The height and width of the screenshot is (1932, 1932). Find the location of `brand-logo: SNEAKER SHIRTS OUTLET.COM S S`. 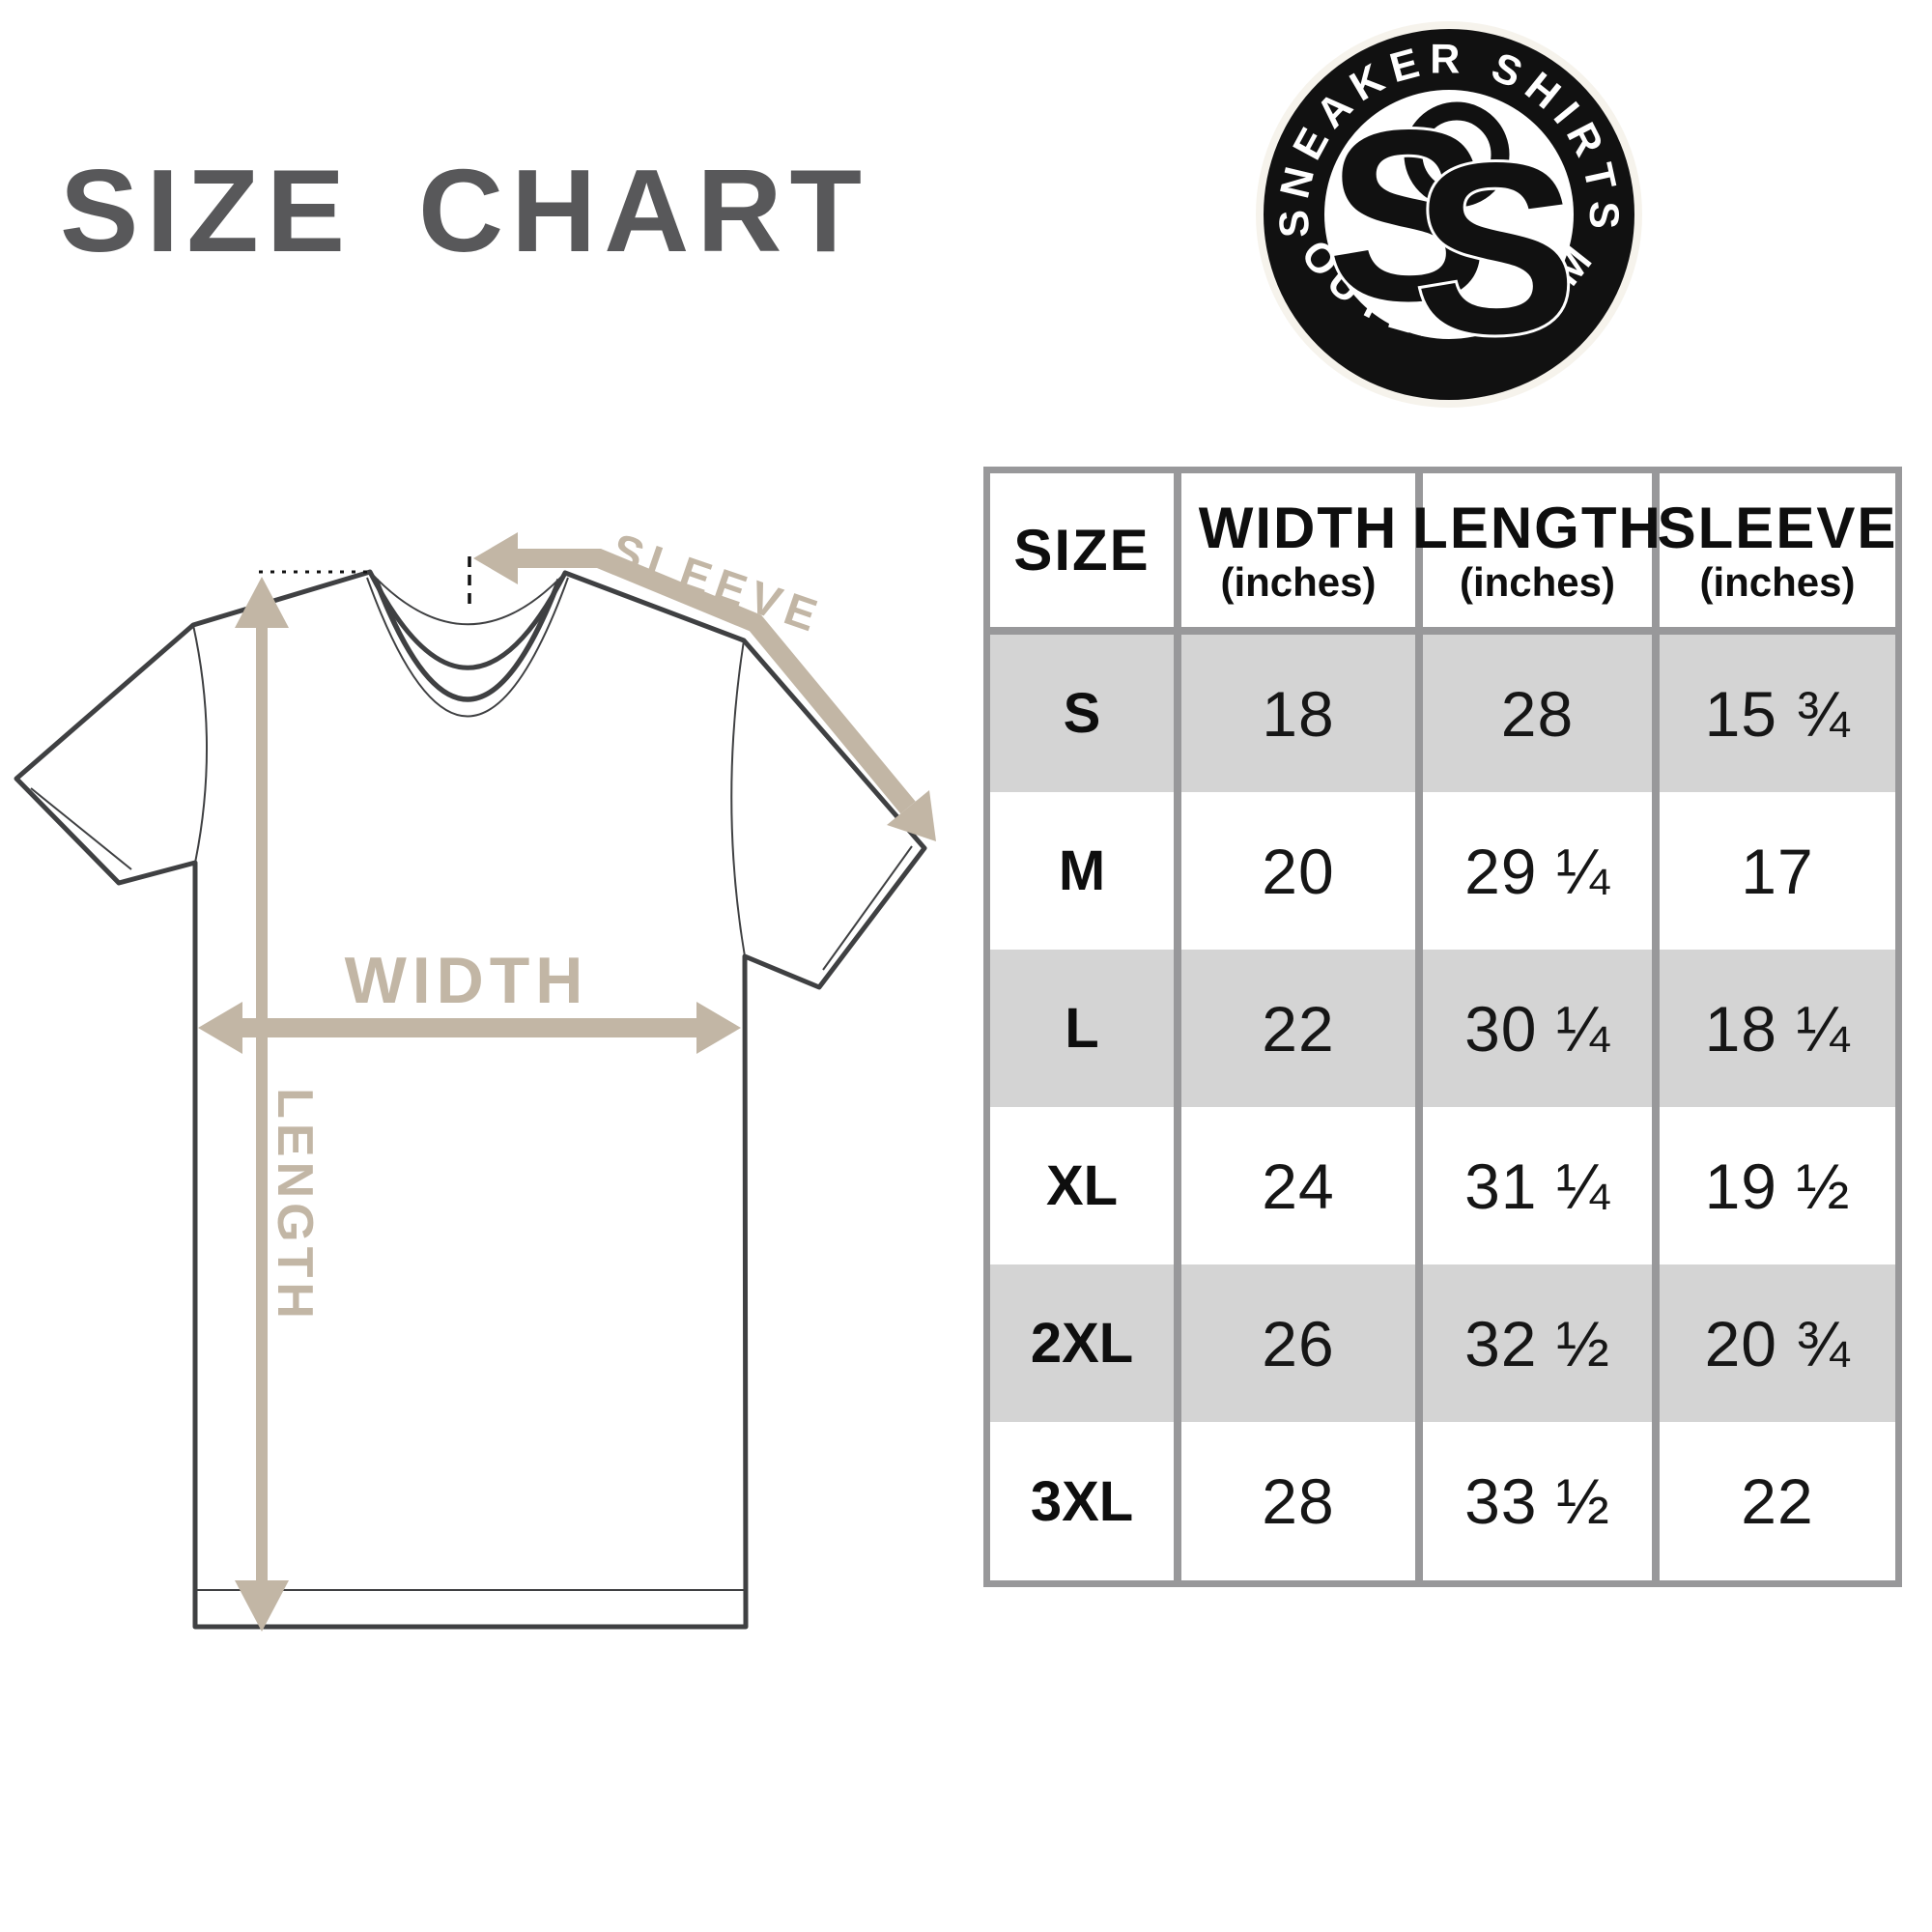

brand-logo: SNEAKER SHIRTS OUTLET.COM S S is located at coordinates (1449, 214).